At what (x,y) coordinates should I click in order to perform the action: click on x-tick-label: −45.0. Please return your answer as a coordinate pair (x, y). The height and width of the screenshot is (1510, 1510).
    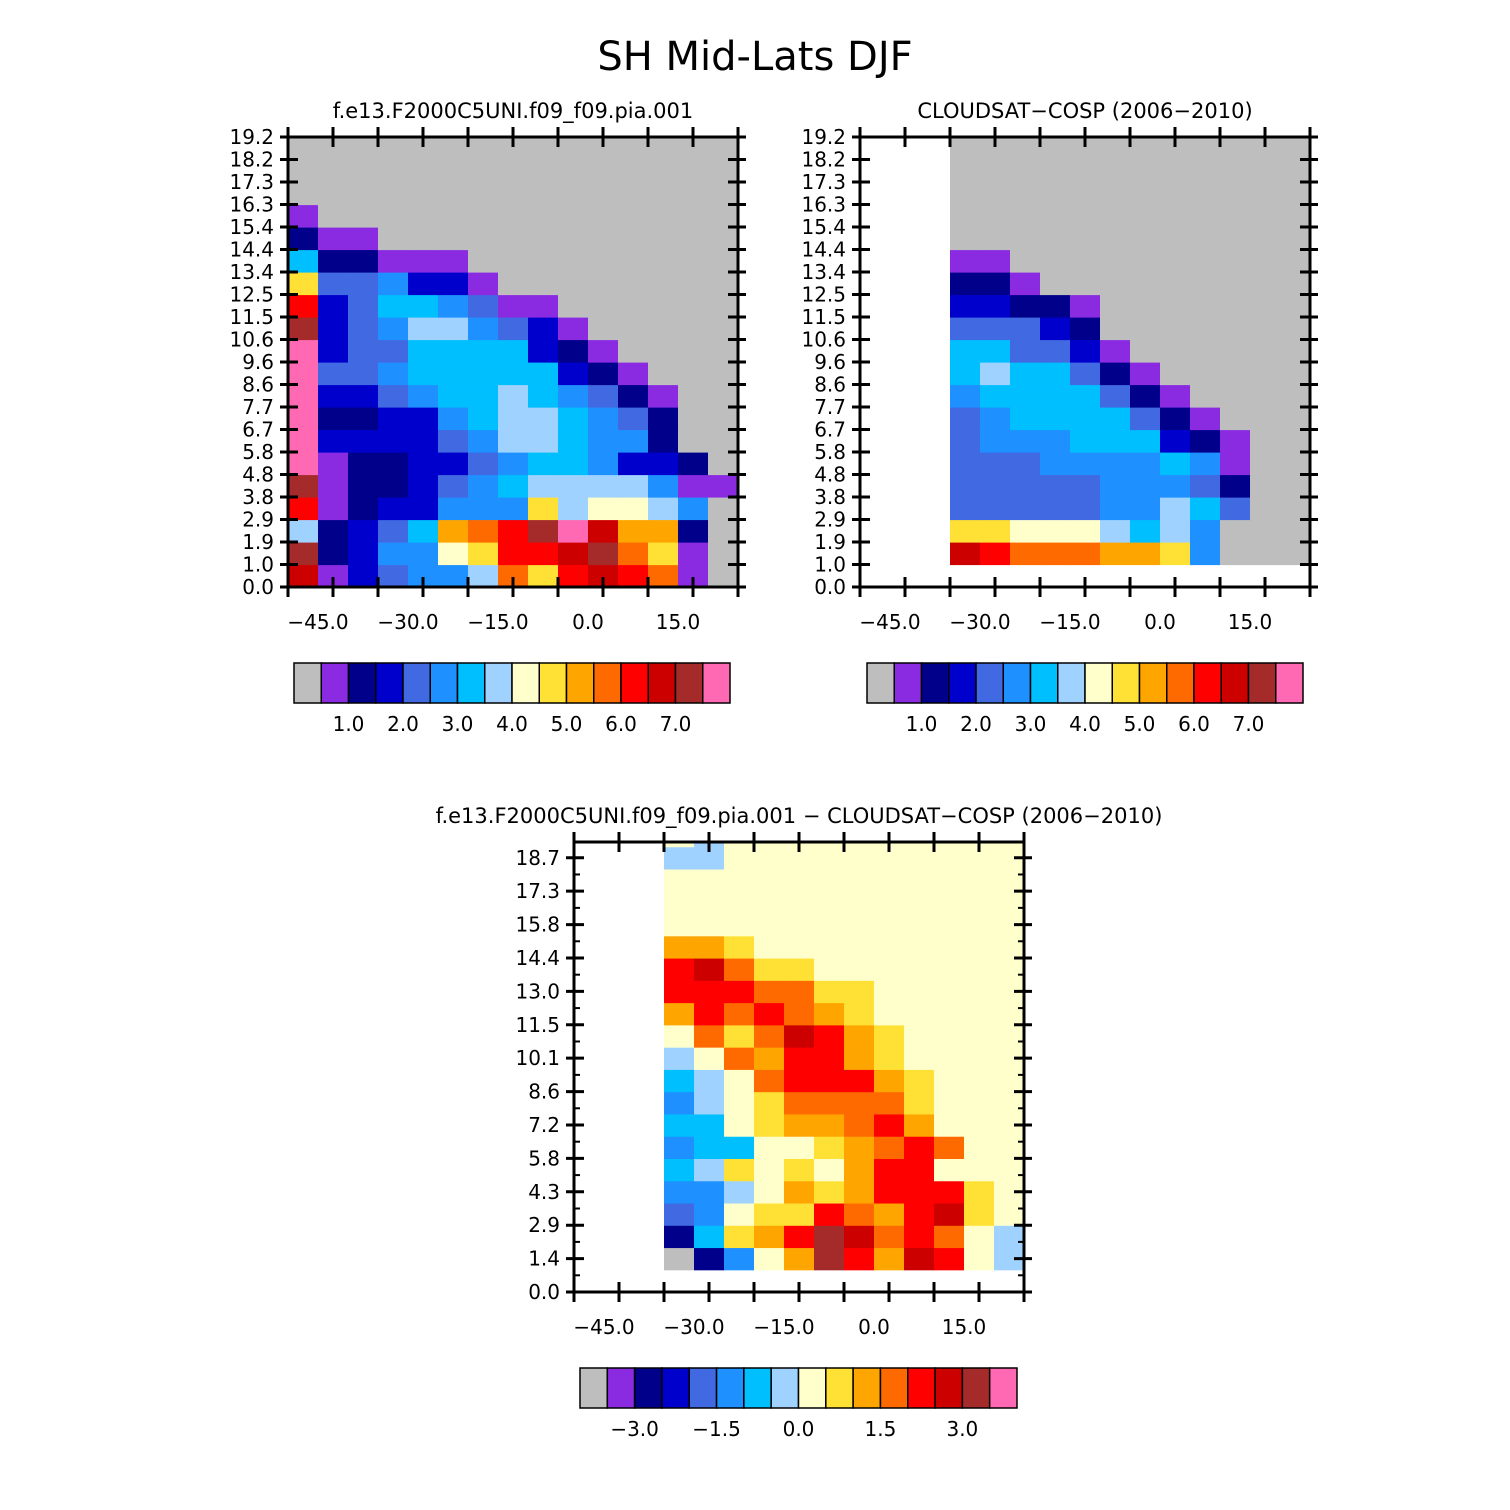
    Looking at the image, I should click on (317, 622).